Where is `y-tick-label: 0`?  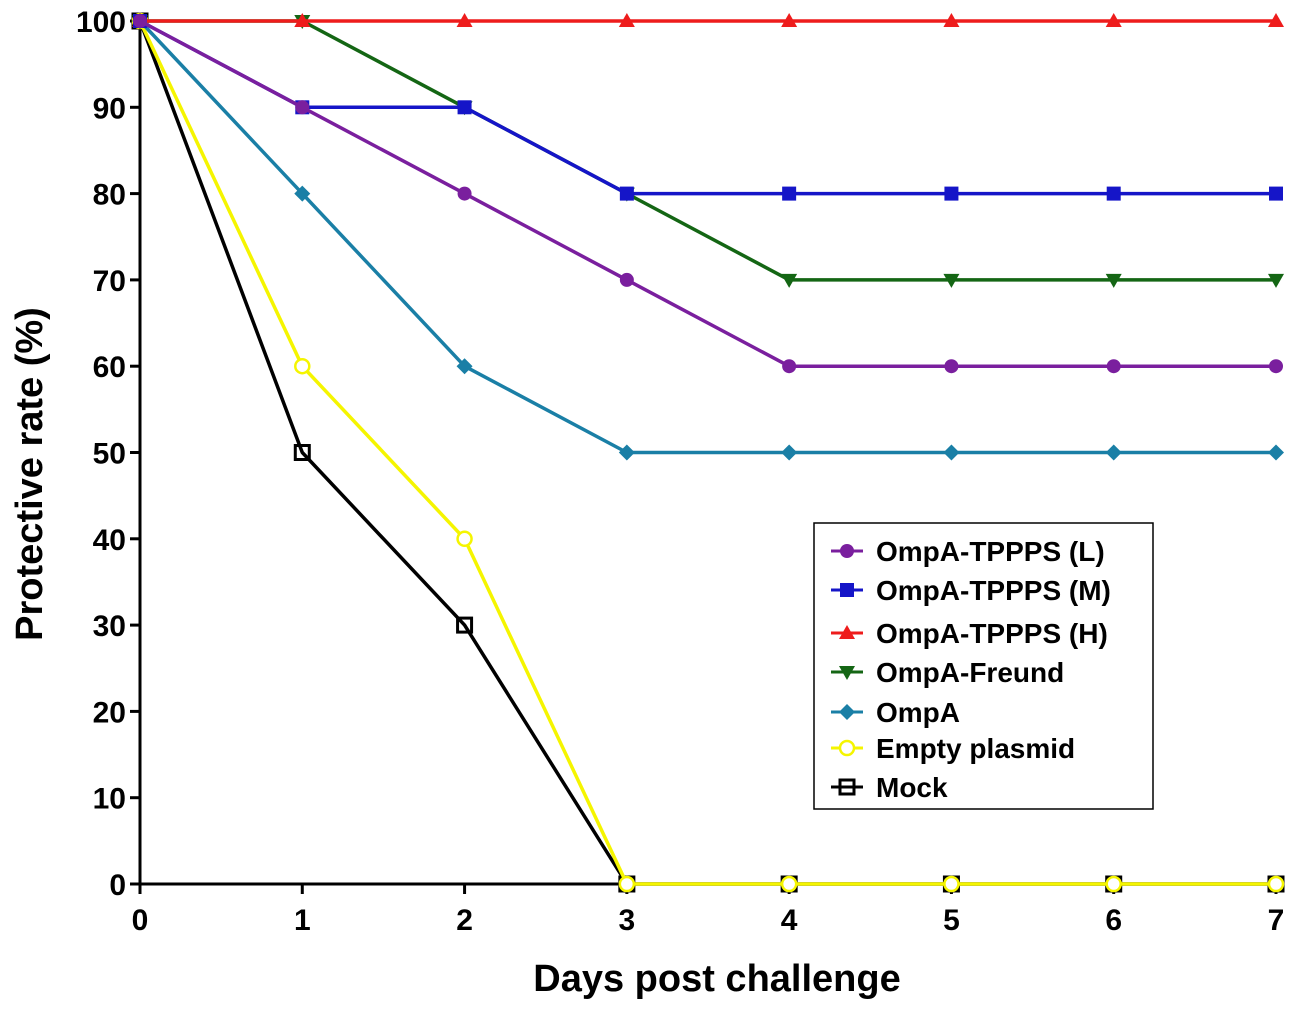
y-tick-label: 0 is located at coordinates (117, 885).